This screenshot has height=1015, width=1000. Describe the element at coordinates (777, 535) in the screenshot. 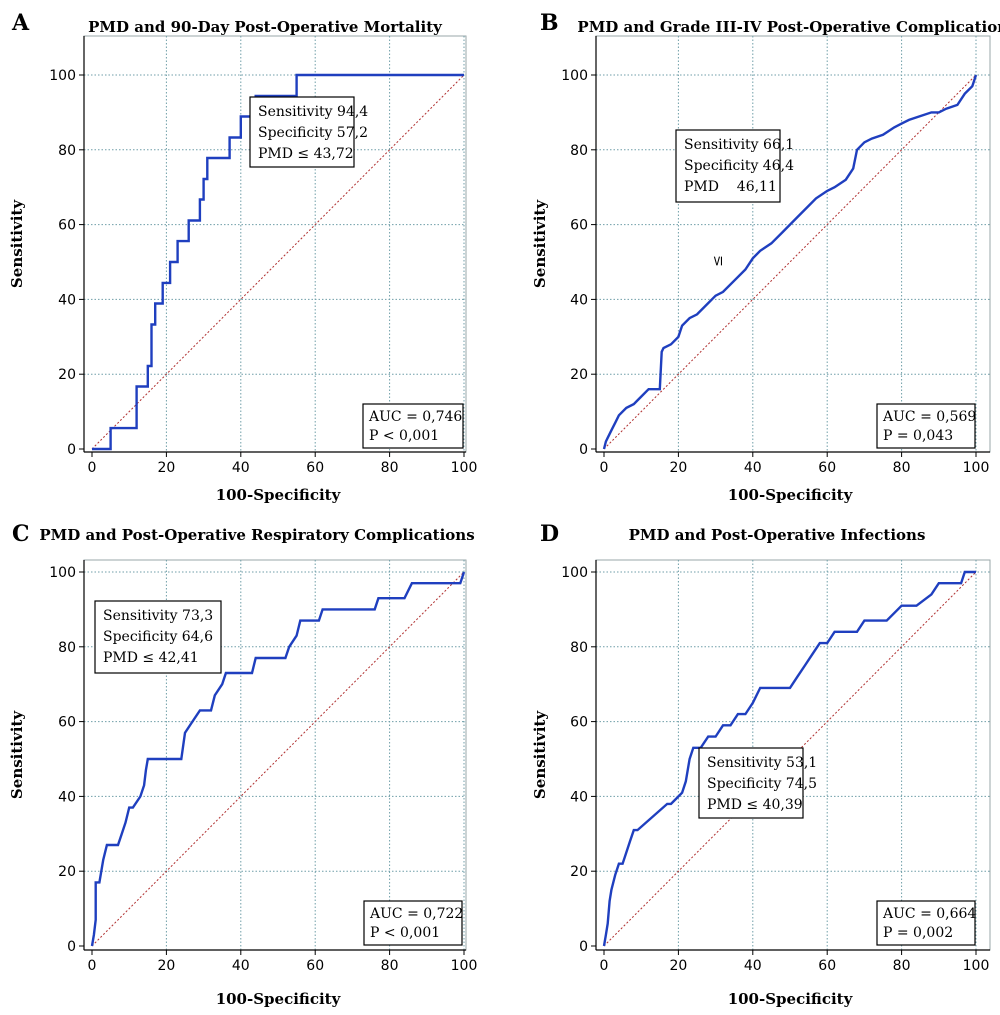

I see `panel-title: PMD and Post-Operative Infections` at that location.